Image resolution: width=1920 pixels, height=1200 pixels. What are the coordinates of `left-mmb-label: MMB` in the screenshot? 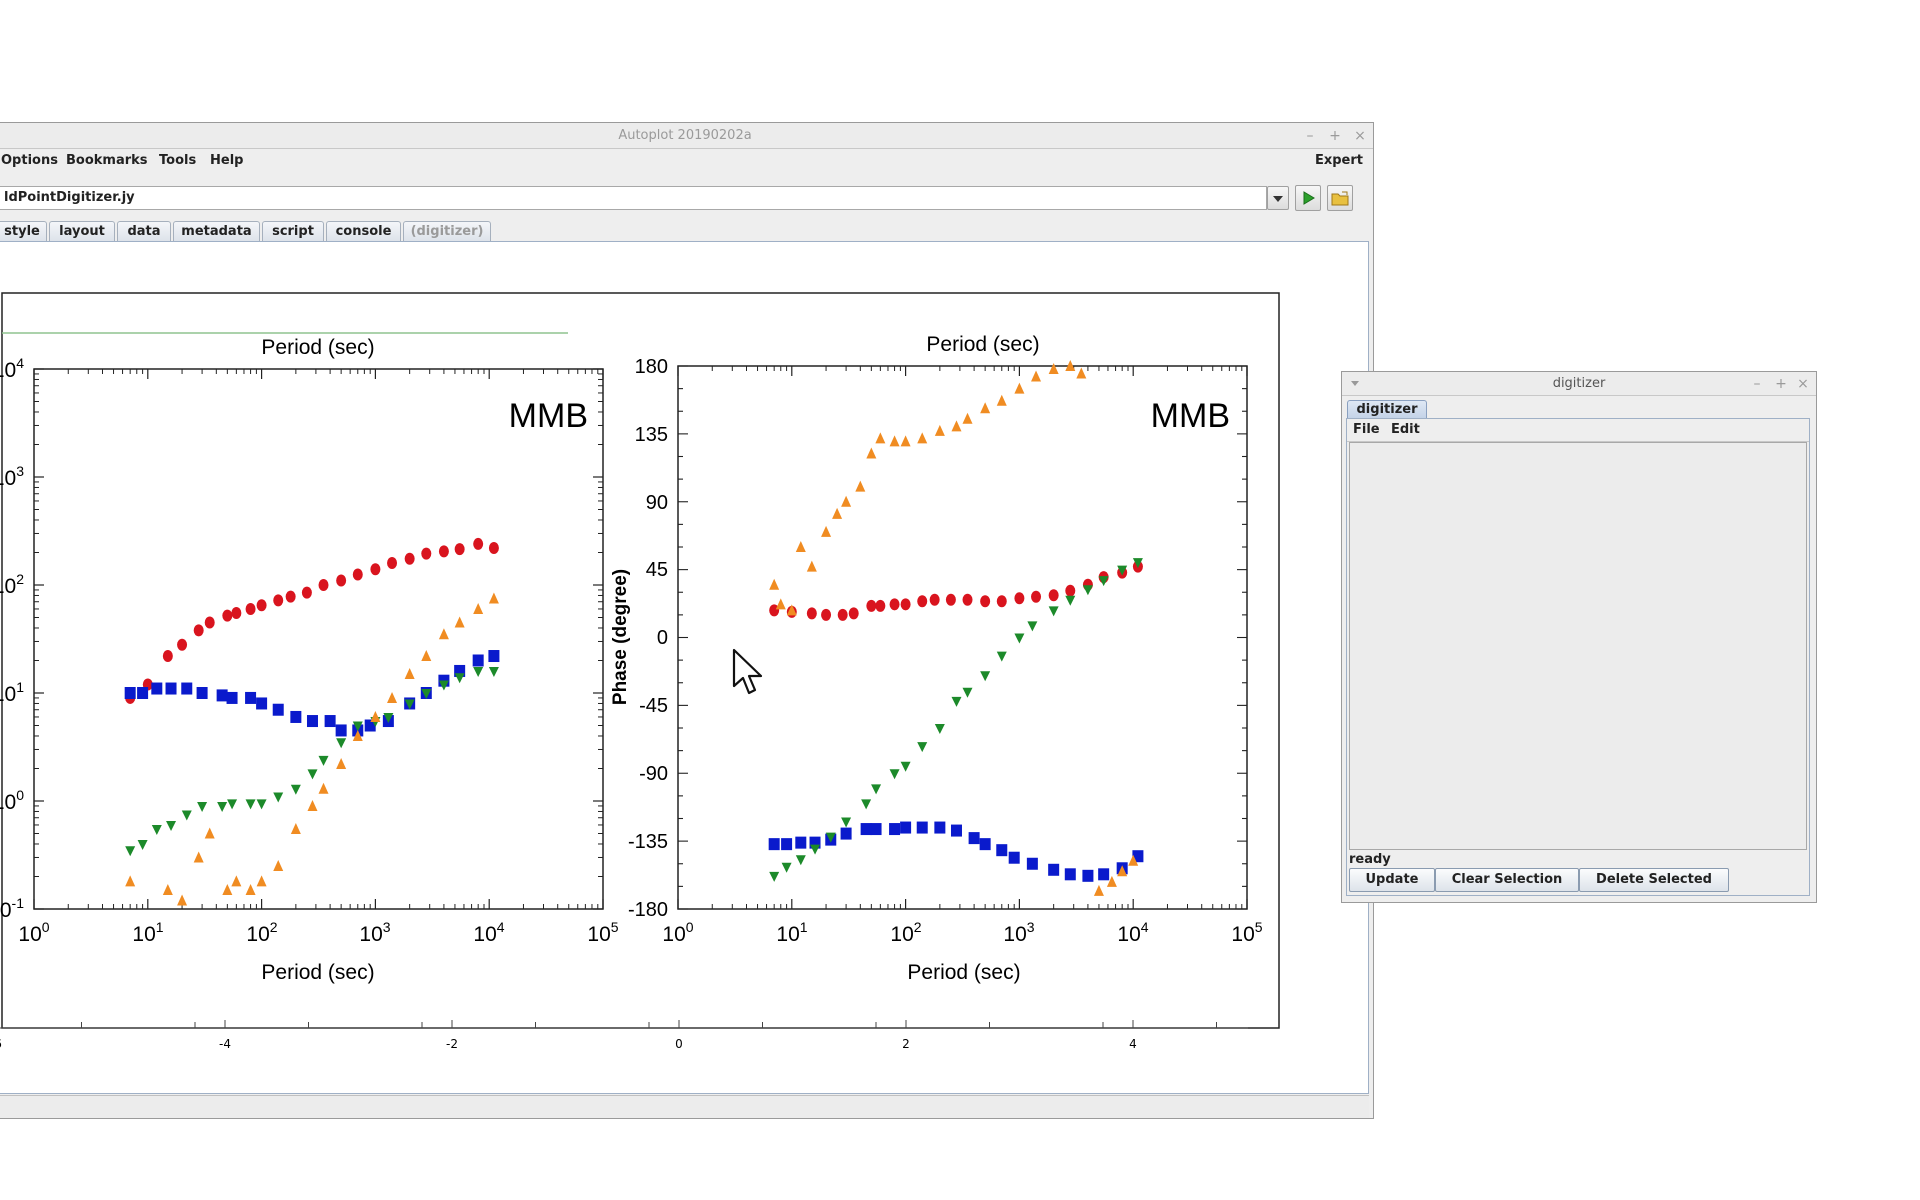 It's located at (548, 416).